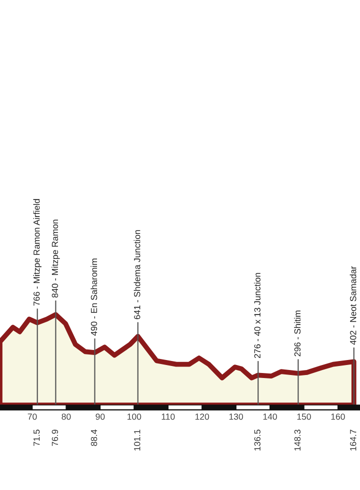 Image resolution: width=360 pixels, height=490 pixels. I want to click on x-tick-label: 160, so click(338, 417).